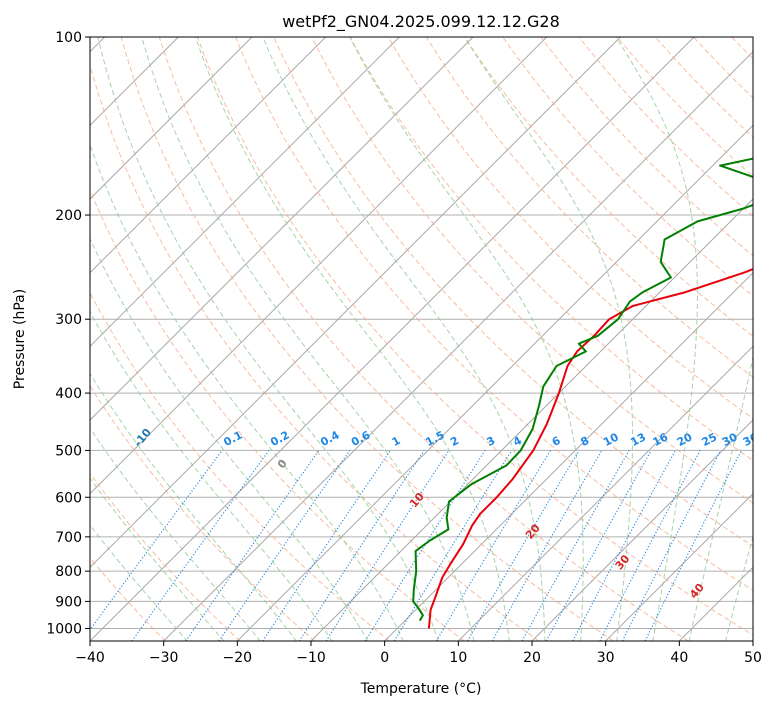 This screenshot has height=708, width=775. I want to click on mixing-ratio-label: 0.2, so click(279, 438).